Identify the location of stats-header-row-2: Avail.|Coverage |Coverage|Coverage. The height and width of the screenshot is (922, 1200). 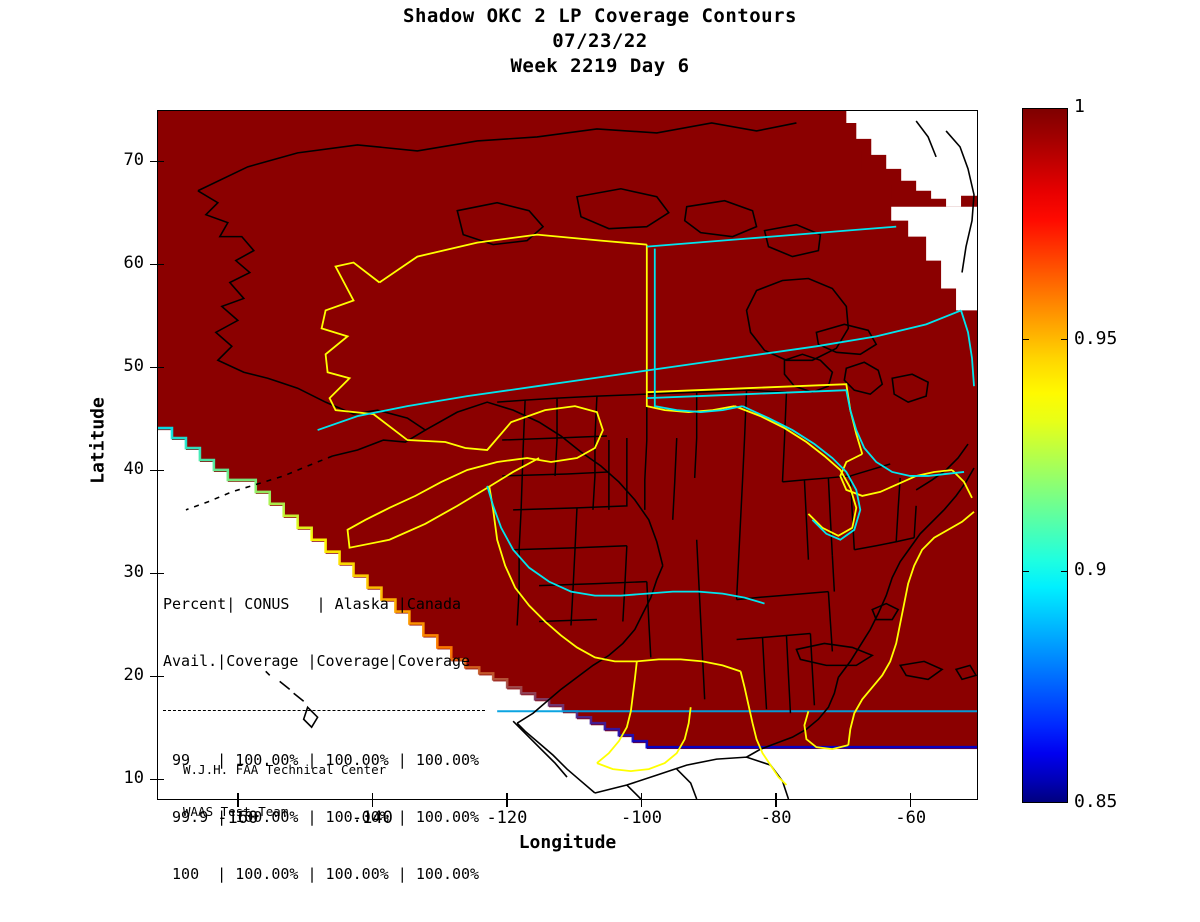
(317, 661).